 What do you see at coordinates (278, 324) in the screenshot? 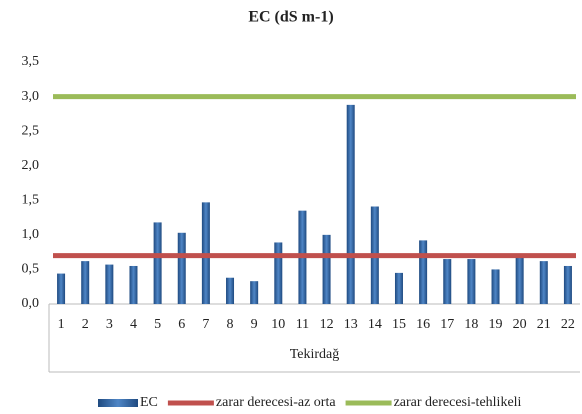
I see `x-tick-label: 10` at bounding box center [278, 324].